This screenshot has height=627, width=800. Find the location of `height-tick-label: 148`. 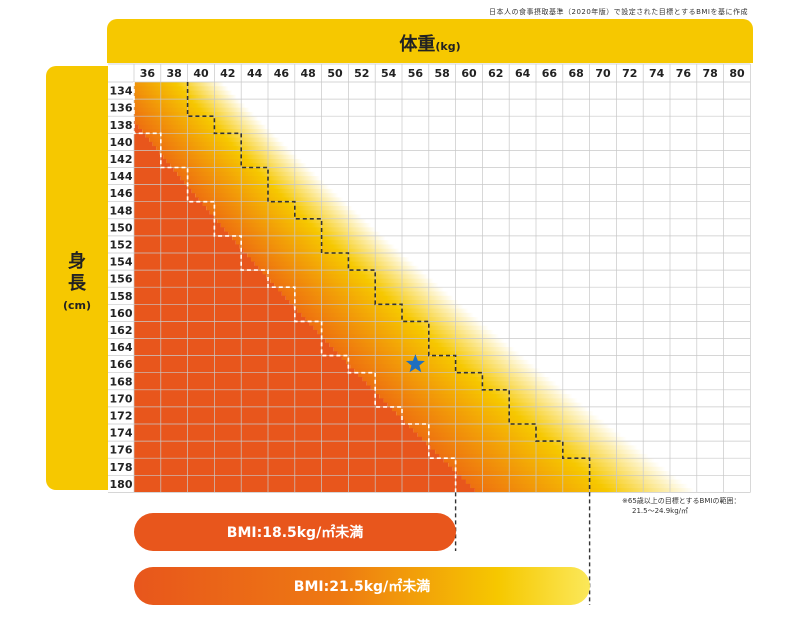

height-tick-label: 148 is located at coordinates (121, 210).